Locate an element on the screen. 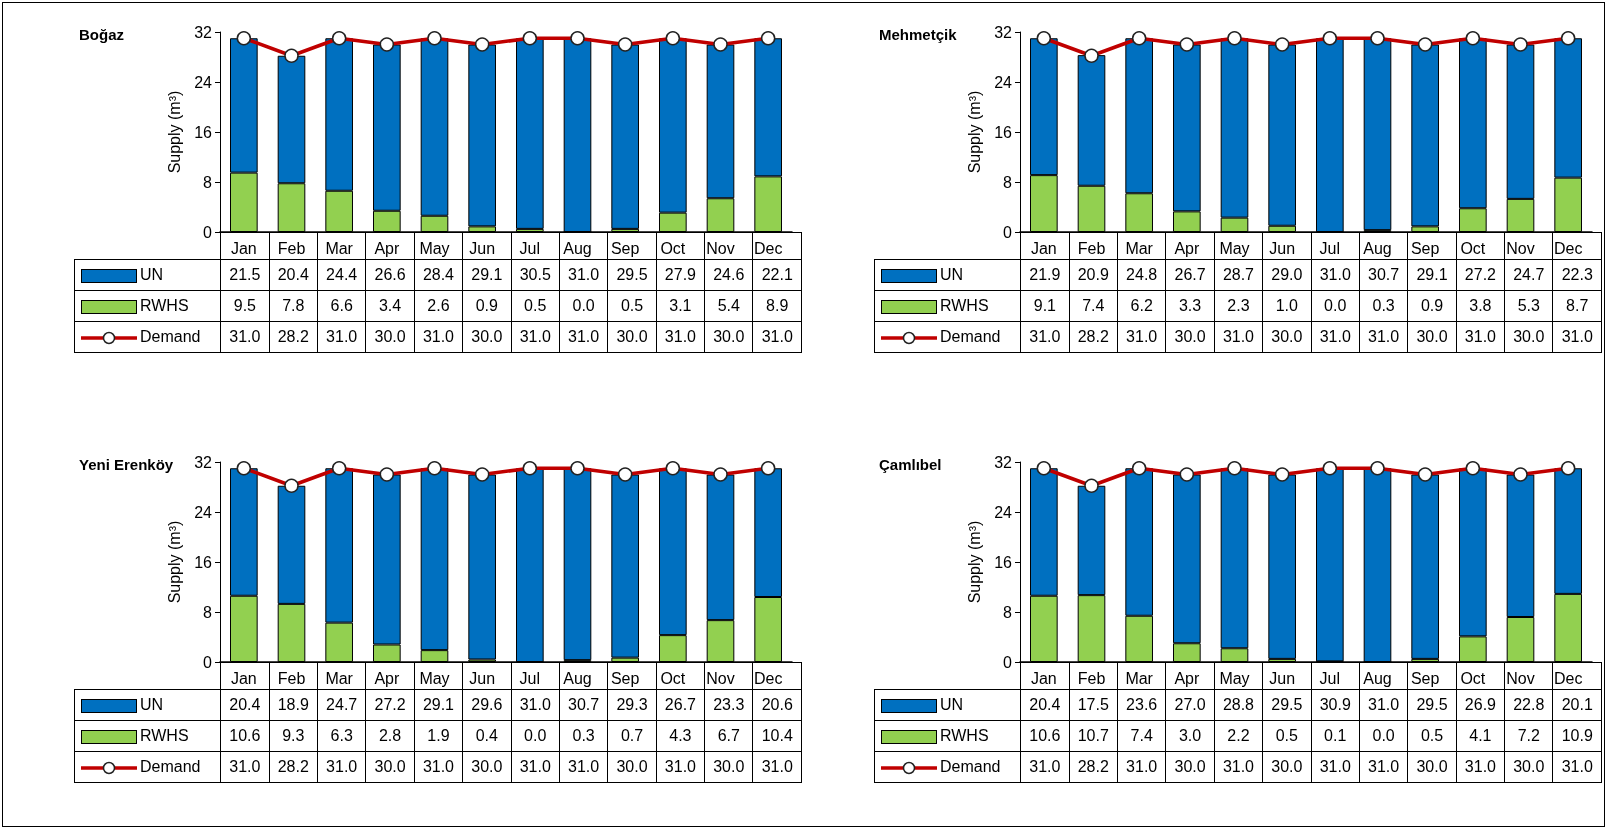 The height and width of the screenshot is (829, 1607). data-label: 2.2 is located at coordinates (1238, 736).